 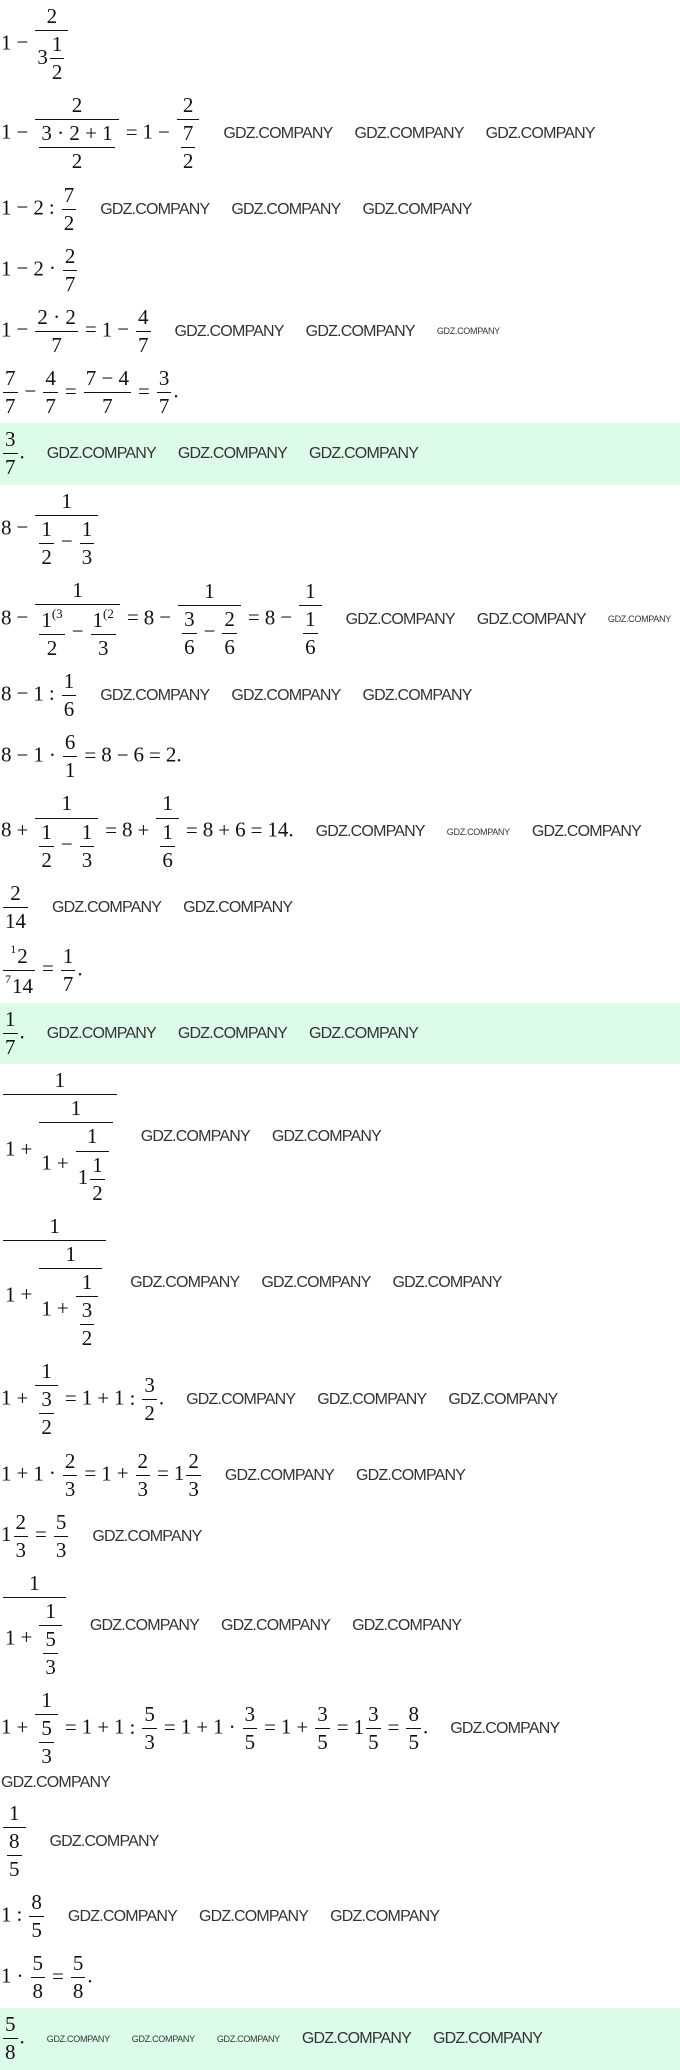 I want to click on numerator: 6, so click(x=70, y=744).